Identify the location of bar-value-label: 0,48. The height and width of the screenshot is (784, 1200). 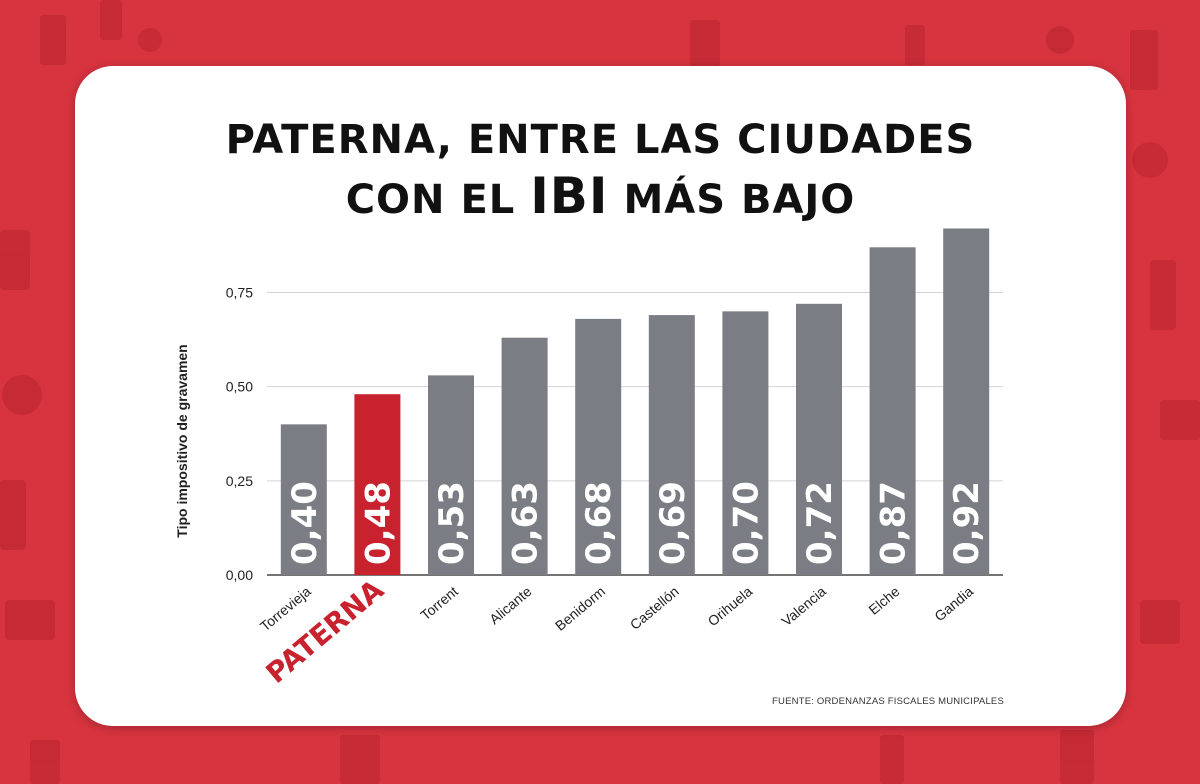
(378, 523).